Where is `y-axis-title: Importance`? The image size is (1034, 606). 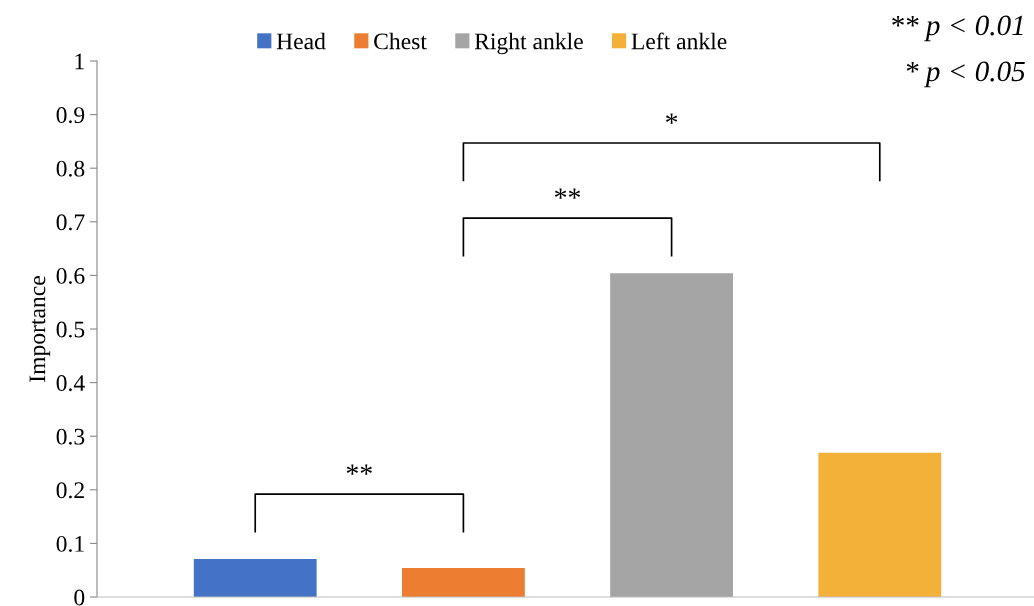 y-axis-title: Importance is located at coordinates (40, 329).